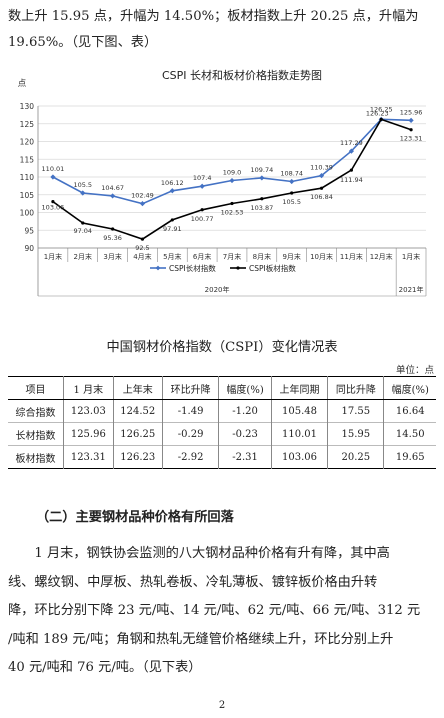  I want to click on x-tick-label: 11月末, so click(351, 256).